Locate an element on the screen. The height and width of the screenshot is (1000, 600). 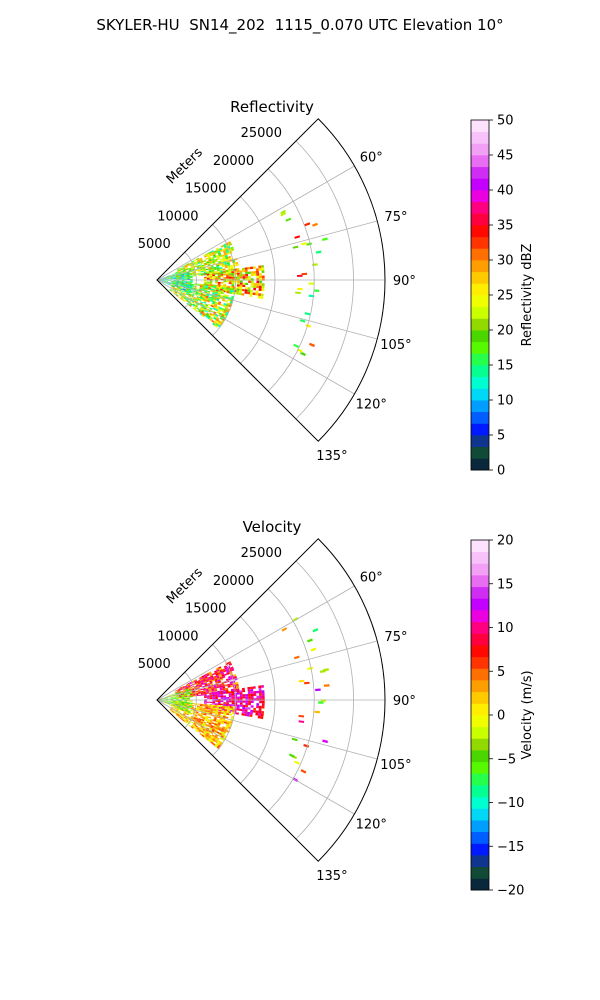
colorbar-tick-label: −5 is located at coordinates (506, 759).